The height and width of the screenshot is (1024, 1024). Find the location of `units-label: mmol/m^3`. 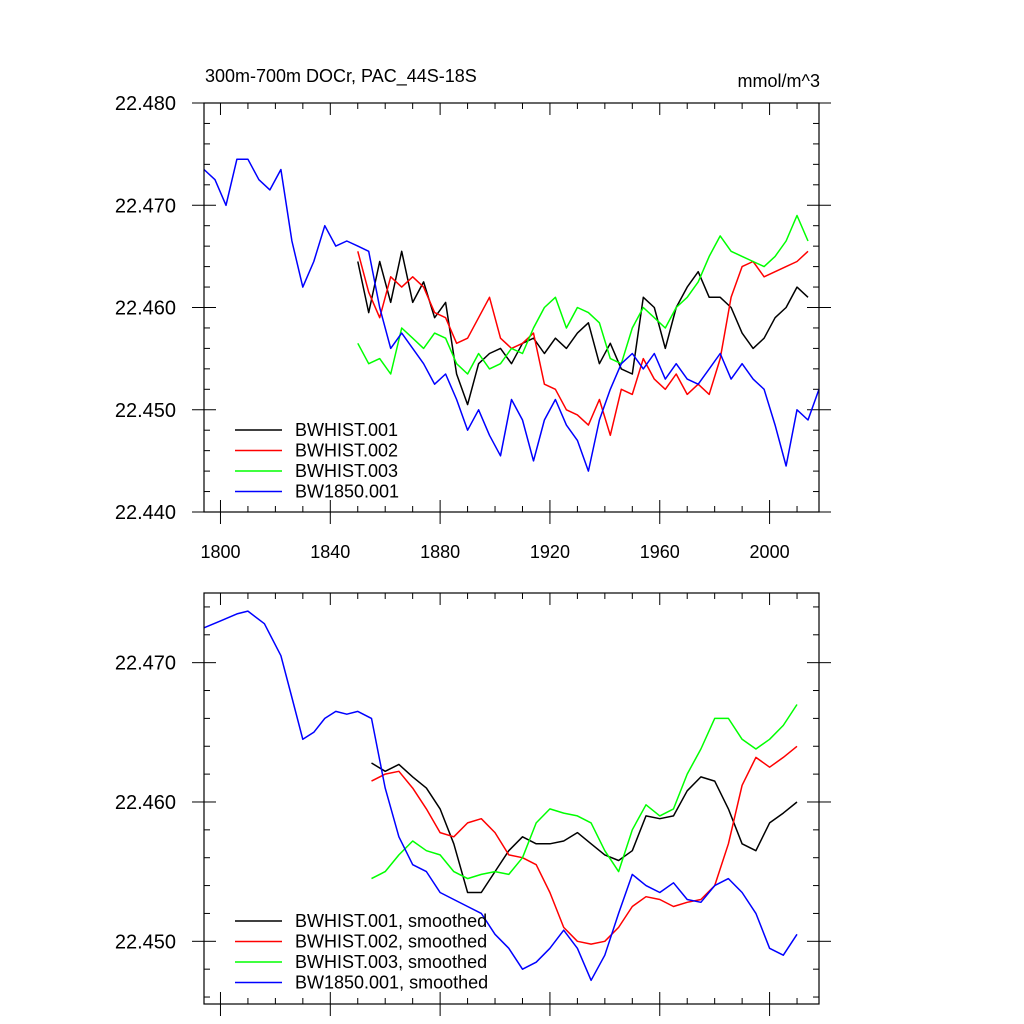

units-label: mmol/m^3 is located at coordinates (779, 81).